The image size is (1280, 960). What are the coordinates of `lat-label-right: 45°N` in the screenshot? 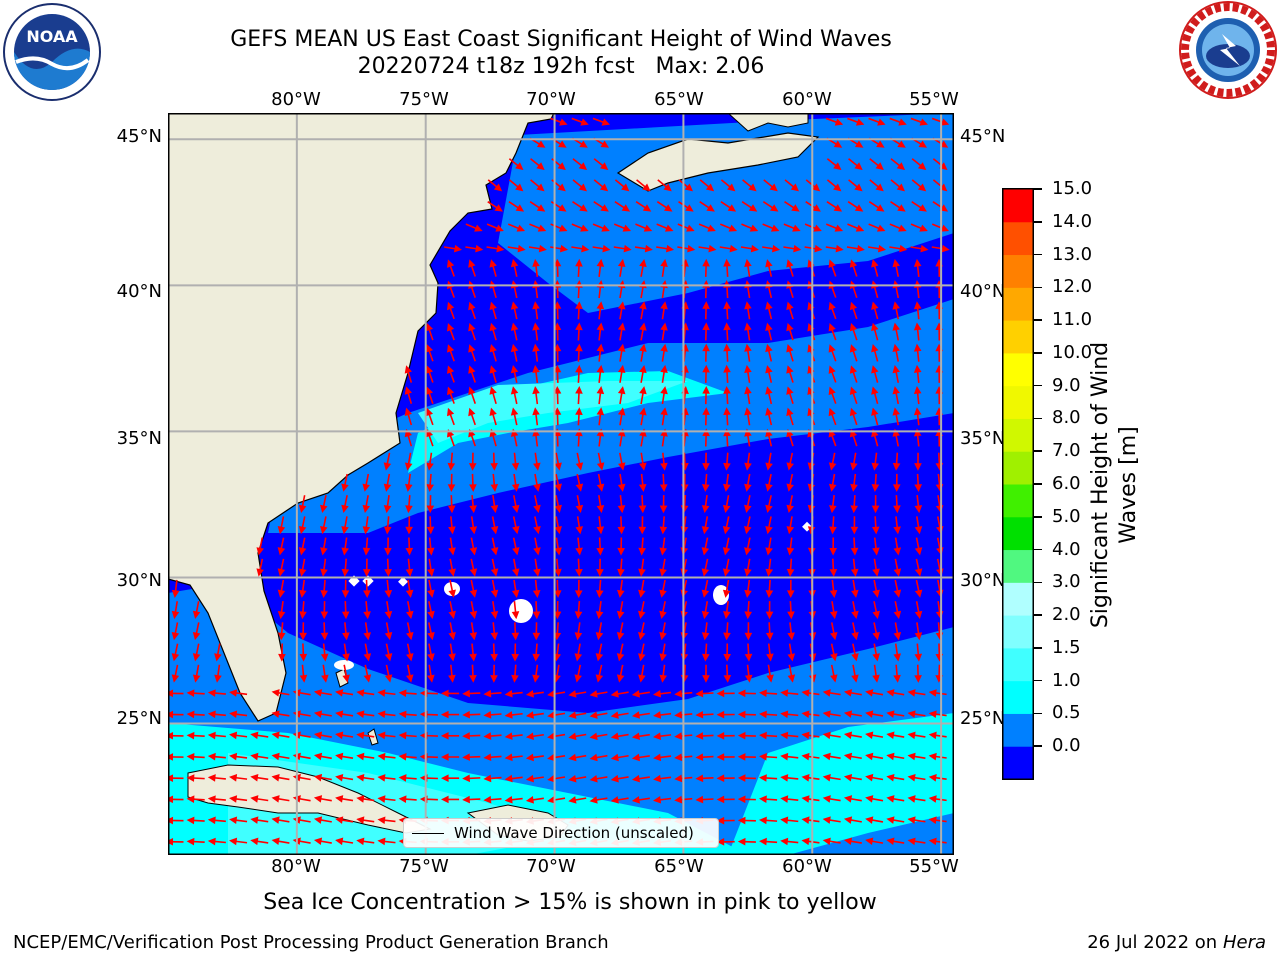 It's located at (983, 136).